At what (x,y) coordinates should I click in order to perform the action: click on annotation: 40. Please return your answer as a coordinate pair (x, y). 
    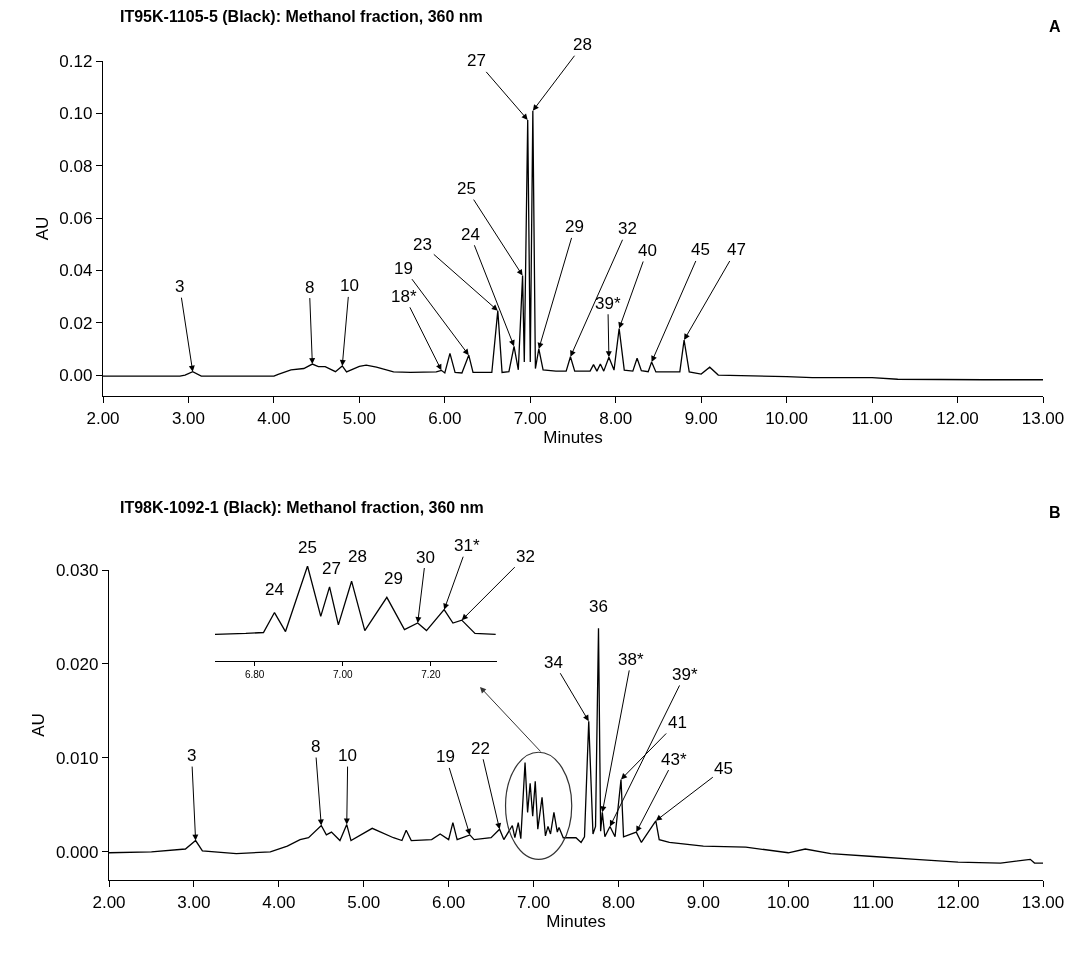
    Looking at the image, I should click on (647, 250).